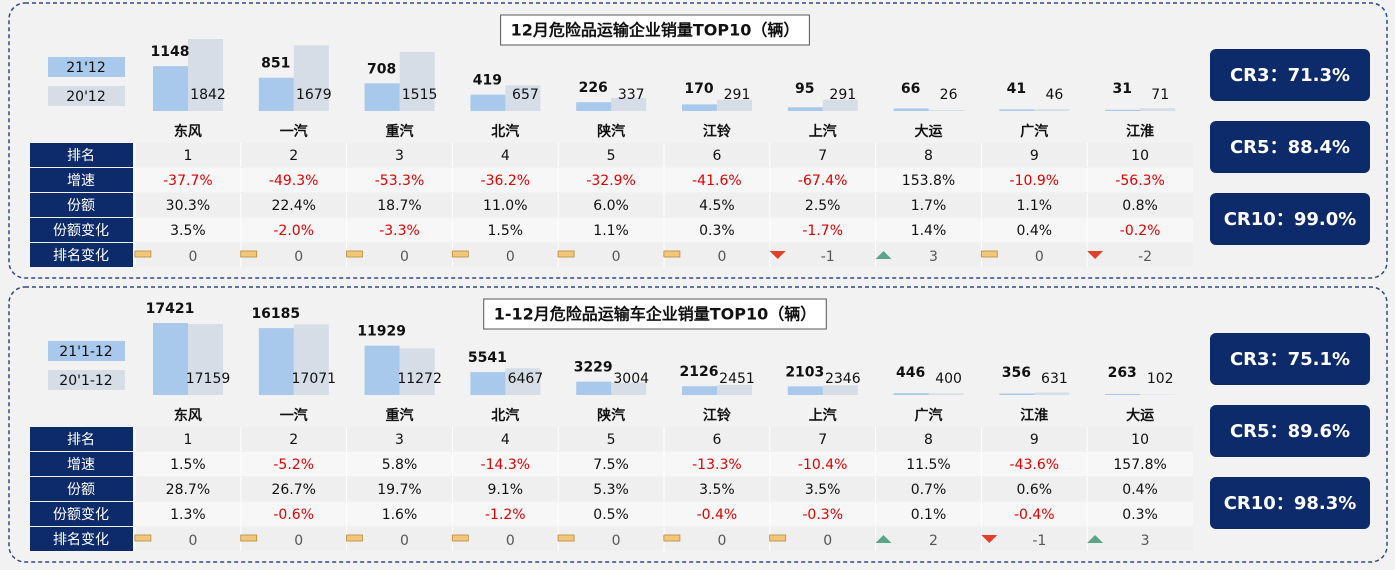 This screenshot has width=1395, height=570. What do you see at coordinates (822, 515) in the screenshot?
I see `cell: -0.3%` at bounding box center [822, 515].